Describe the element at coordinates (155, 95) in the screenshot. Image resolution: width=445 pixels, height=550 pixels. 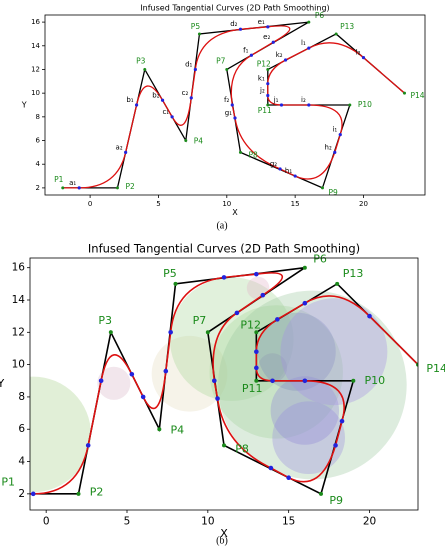
I see `tangent-label: b₂` at that location.